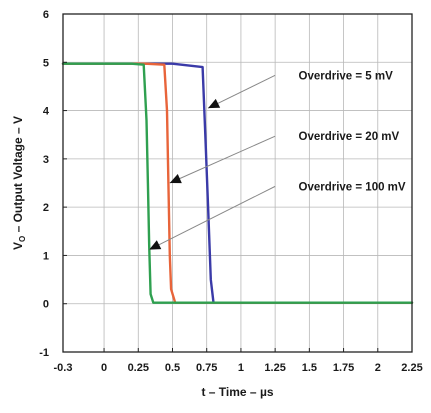  Describe the element at coordinates (46, 160) in the screenshot. I see `y-tick-label: 3` at that location.